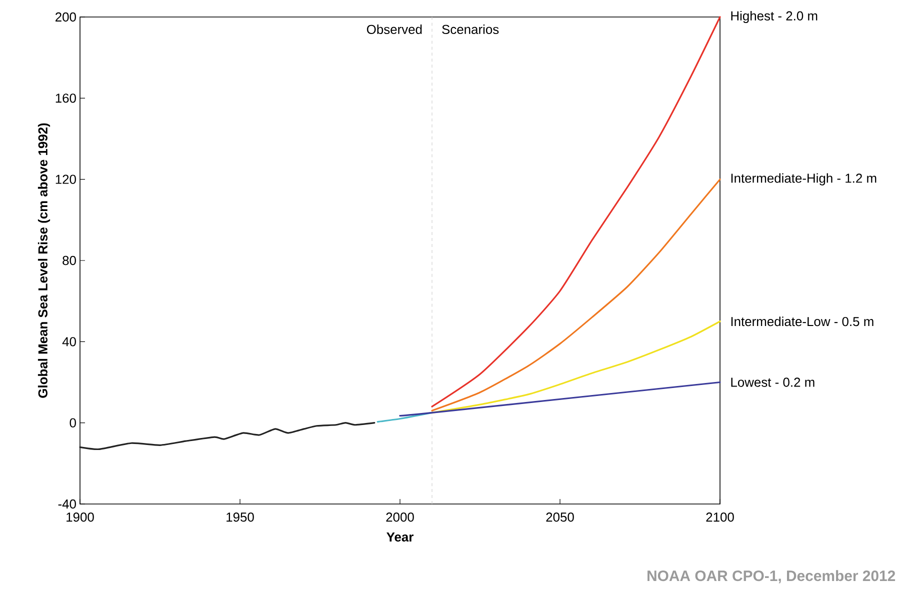  What do you see at coordinates (803, 179) in the screenshot?
I see `series-label: Intermediate-High - 1.2 m` at bounding box center [803, 179].